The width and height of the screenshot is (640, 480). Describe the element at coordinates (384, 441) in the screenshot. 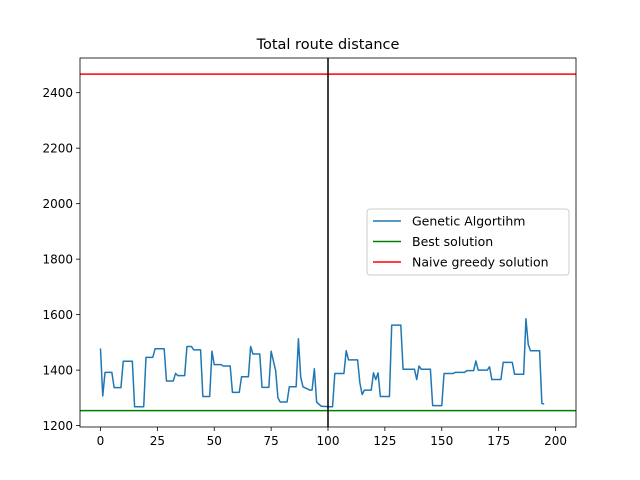

I see `x-tick-label: 125` at that location.